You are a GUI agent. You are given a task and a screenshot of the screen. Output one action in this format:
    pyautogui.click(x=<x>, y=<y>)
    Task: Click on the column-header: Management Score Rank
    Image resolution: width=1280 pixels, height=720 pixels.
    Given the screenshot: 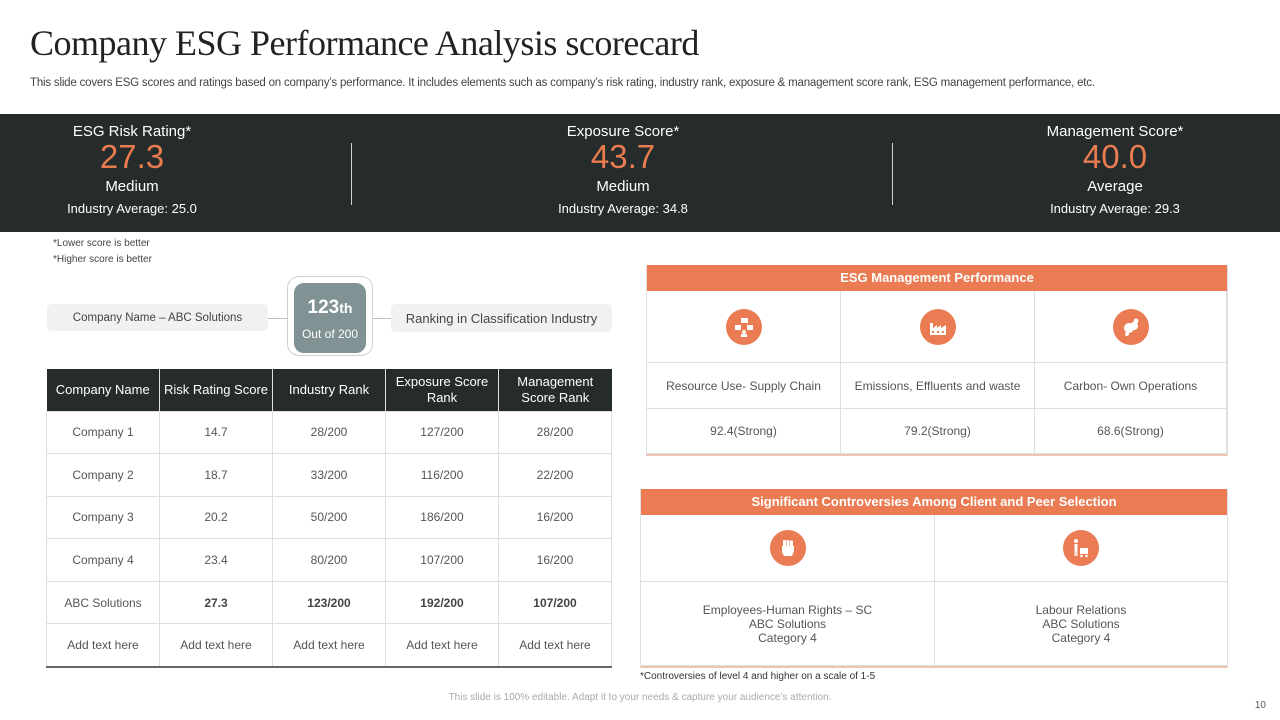 What is the action you would take?
    pyautogui.click(x=555, y=390)
    